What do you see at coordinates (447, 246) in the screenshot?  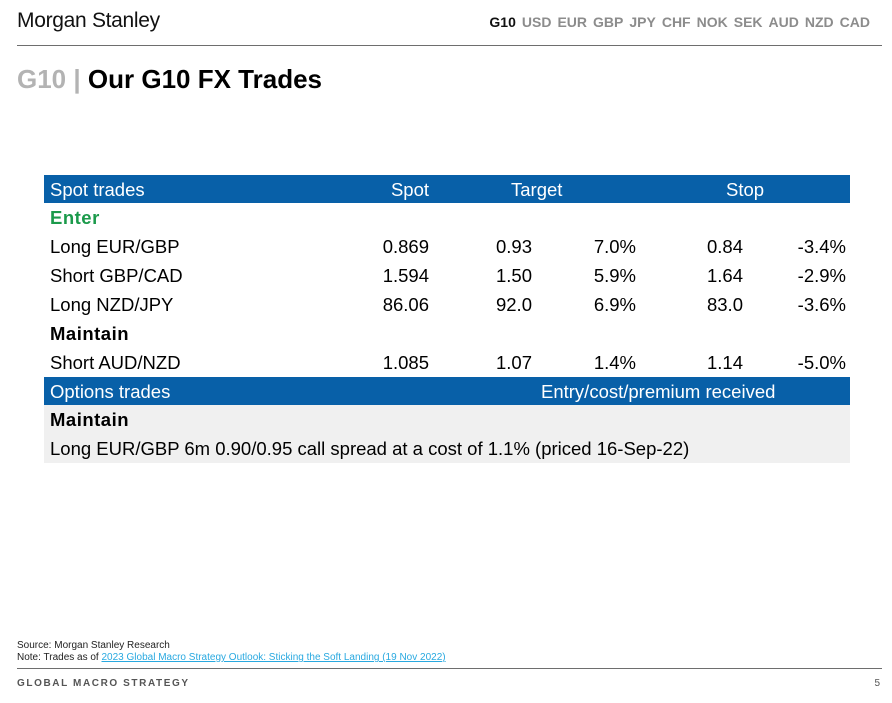 I see `table-row: Long EUR/GBP 0.869 0.93 7.0% 0.84 -3.4%` at bounding box center [447, 246].